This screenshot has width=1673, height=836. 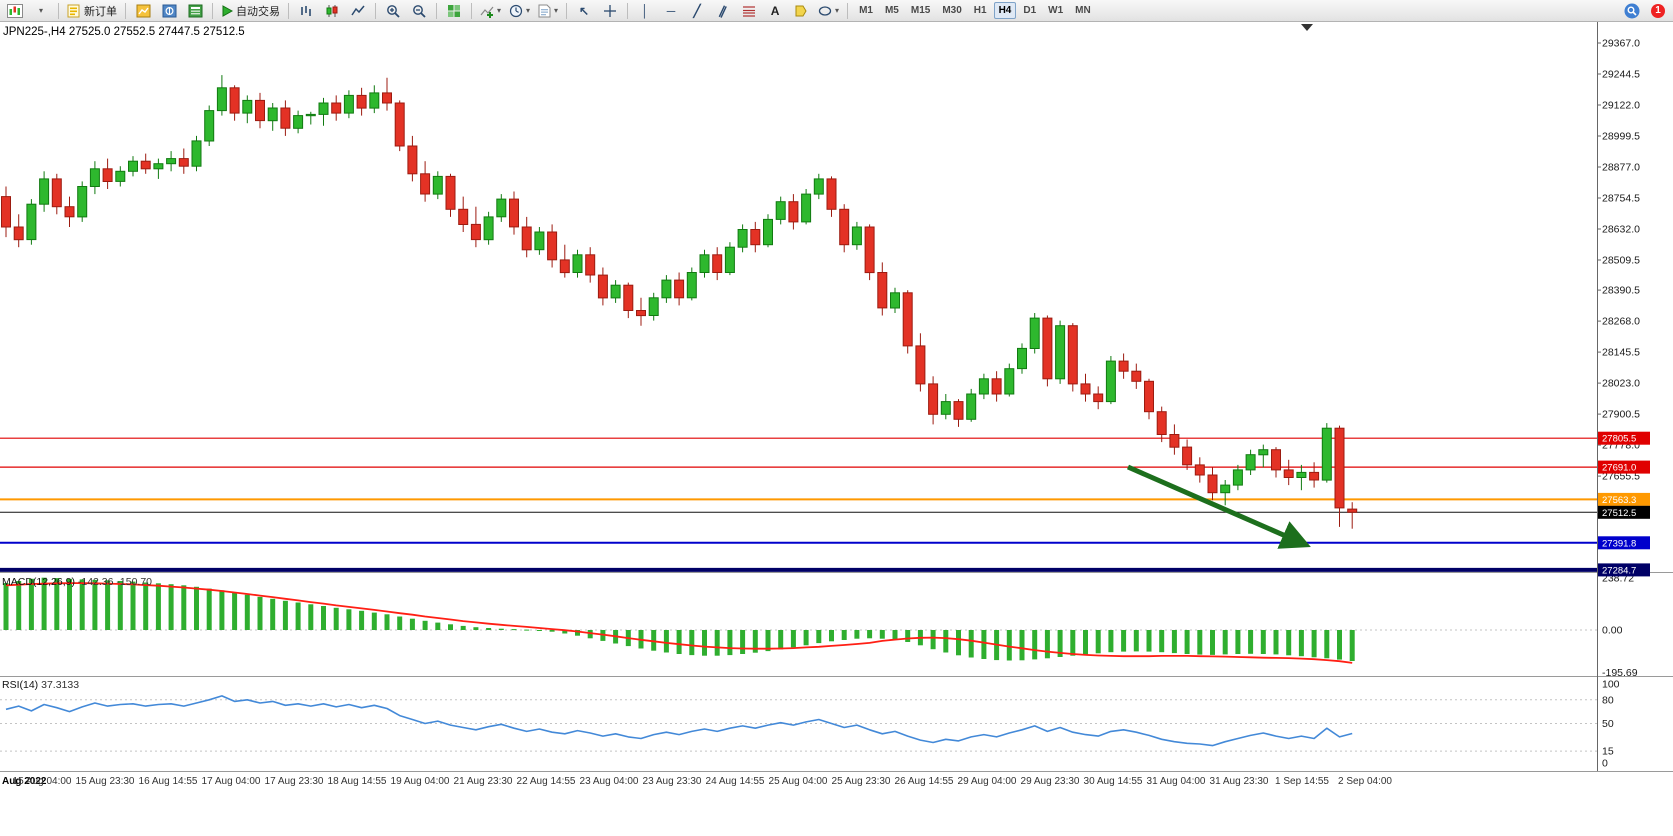 What do you see at coordinates (1619, 500) in the screenshot?
I see `svg-text: 27563.3` at bounding box center [1619, 500].